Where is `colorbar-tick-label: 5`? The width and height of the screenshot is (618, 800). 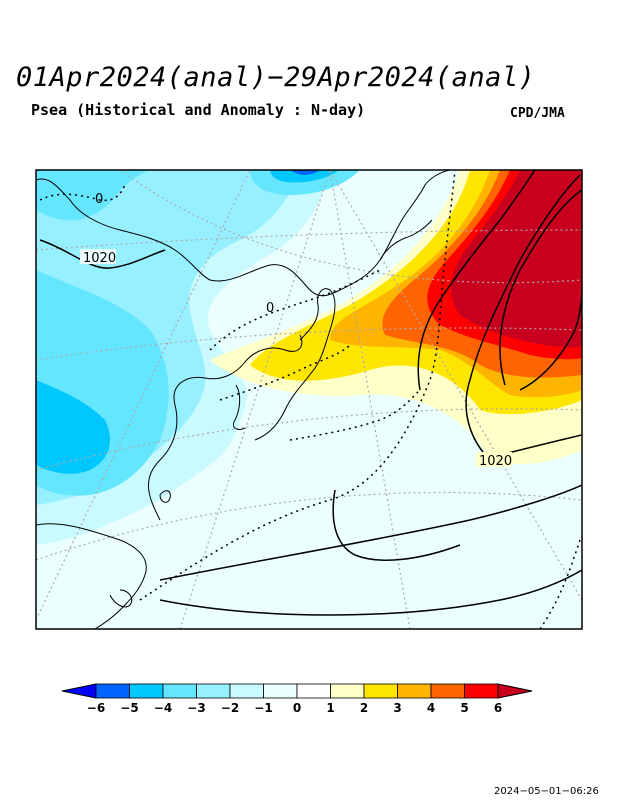
colorbar-tick-label: 5 is located at coordinates (464, 708).